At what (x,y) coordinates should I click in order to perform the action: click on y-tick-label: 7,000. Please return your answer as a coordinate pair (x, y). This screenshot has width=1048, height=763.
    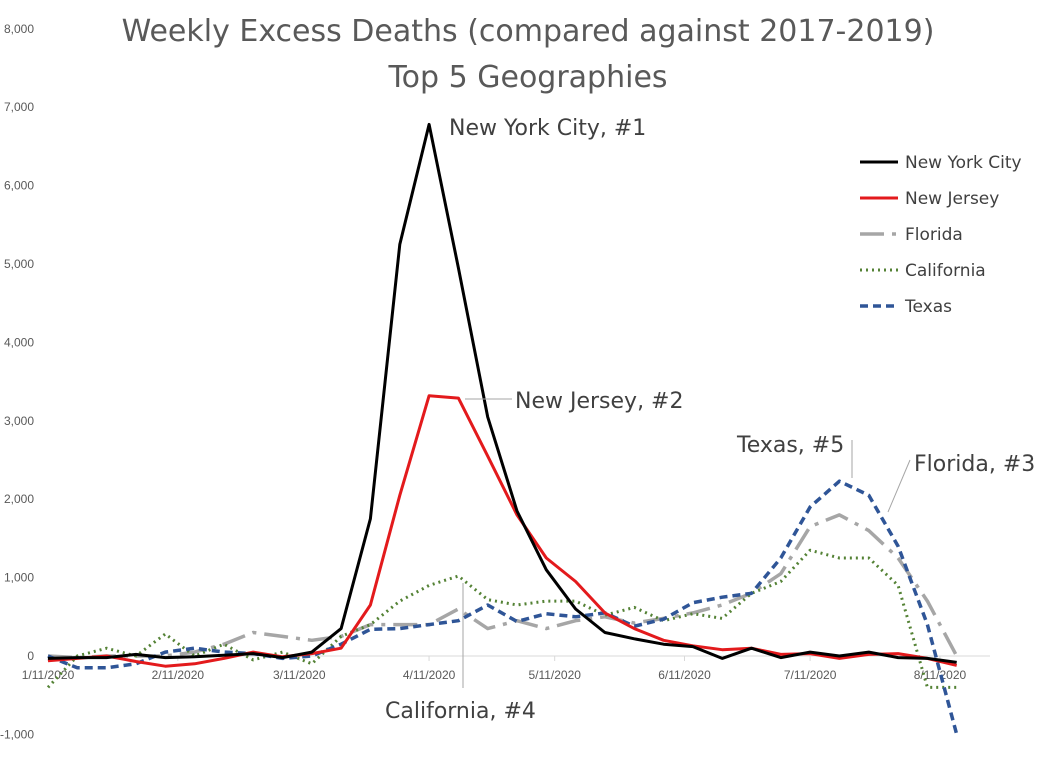
    Looking at the image, I should click on (19, 107).